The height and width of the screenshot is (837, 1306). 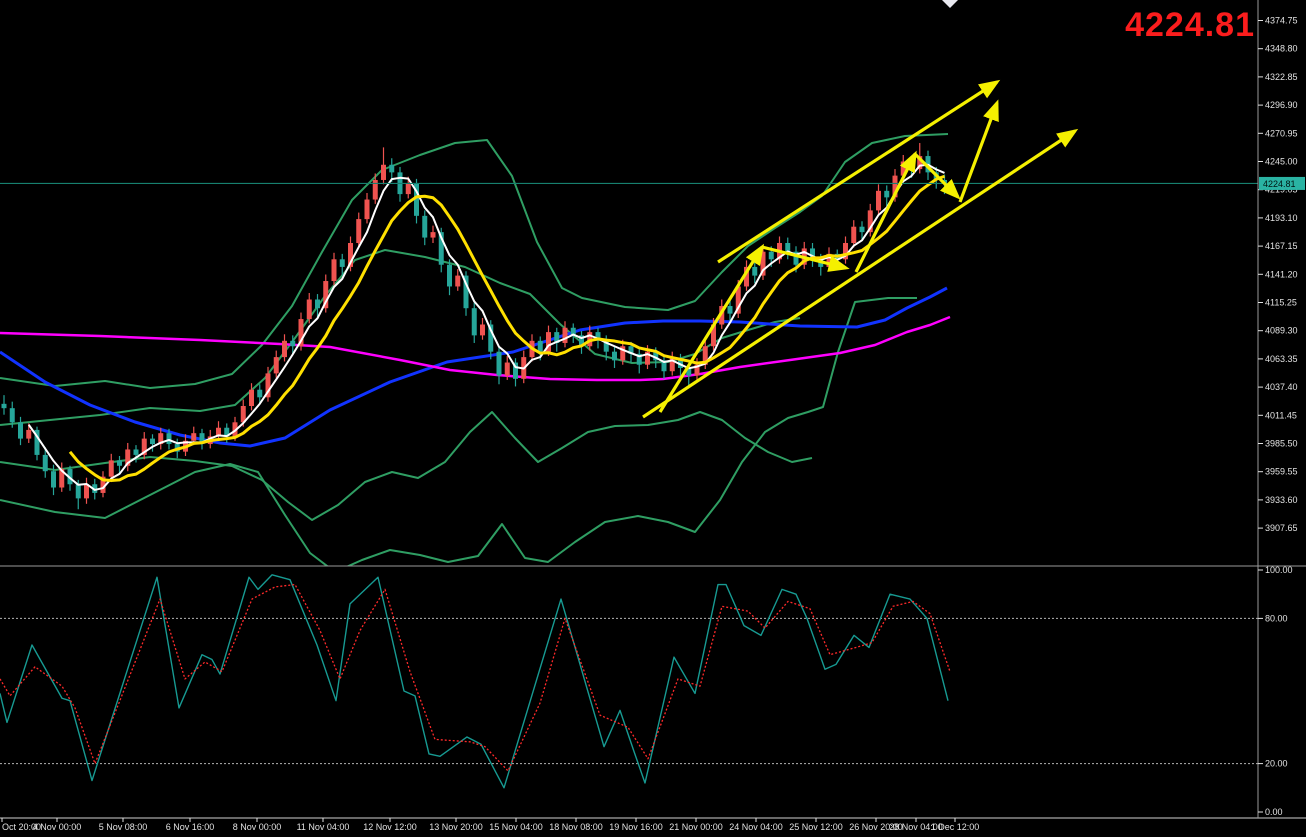 What do you see at coordinates (1281, 77) in the screenshot?
I see `axis-label: 4322.85` at bounding box center [1281, 77].